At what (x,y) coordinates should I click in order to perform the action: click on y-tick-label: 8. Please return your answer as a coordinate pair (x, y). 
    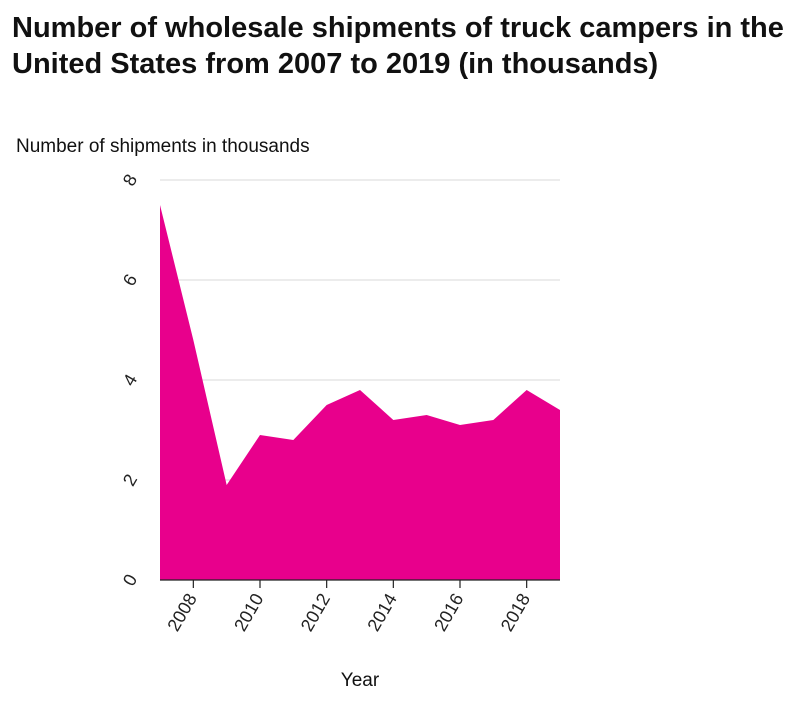
    Looking at the image, I should click on (130, 180).